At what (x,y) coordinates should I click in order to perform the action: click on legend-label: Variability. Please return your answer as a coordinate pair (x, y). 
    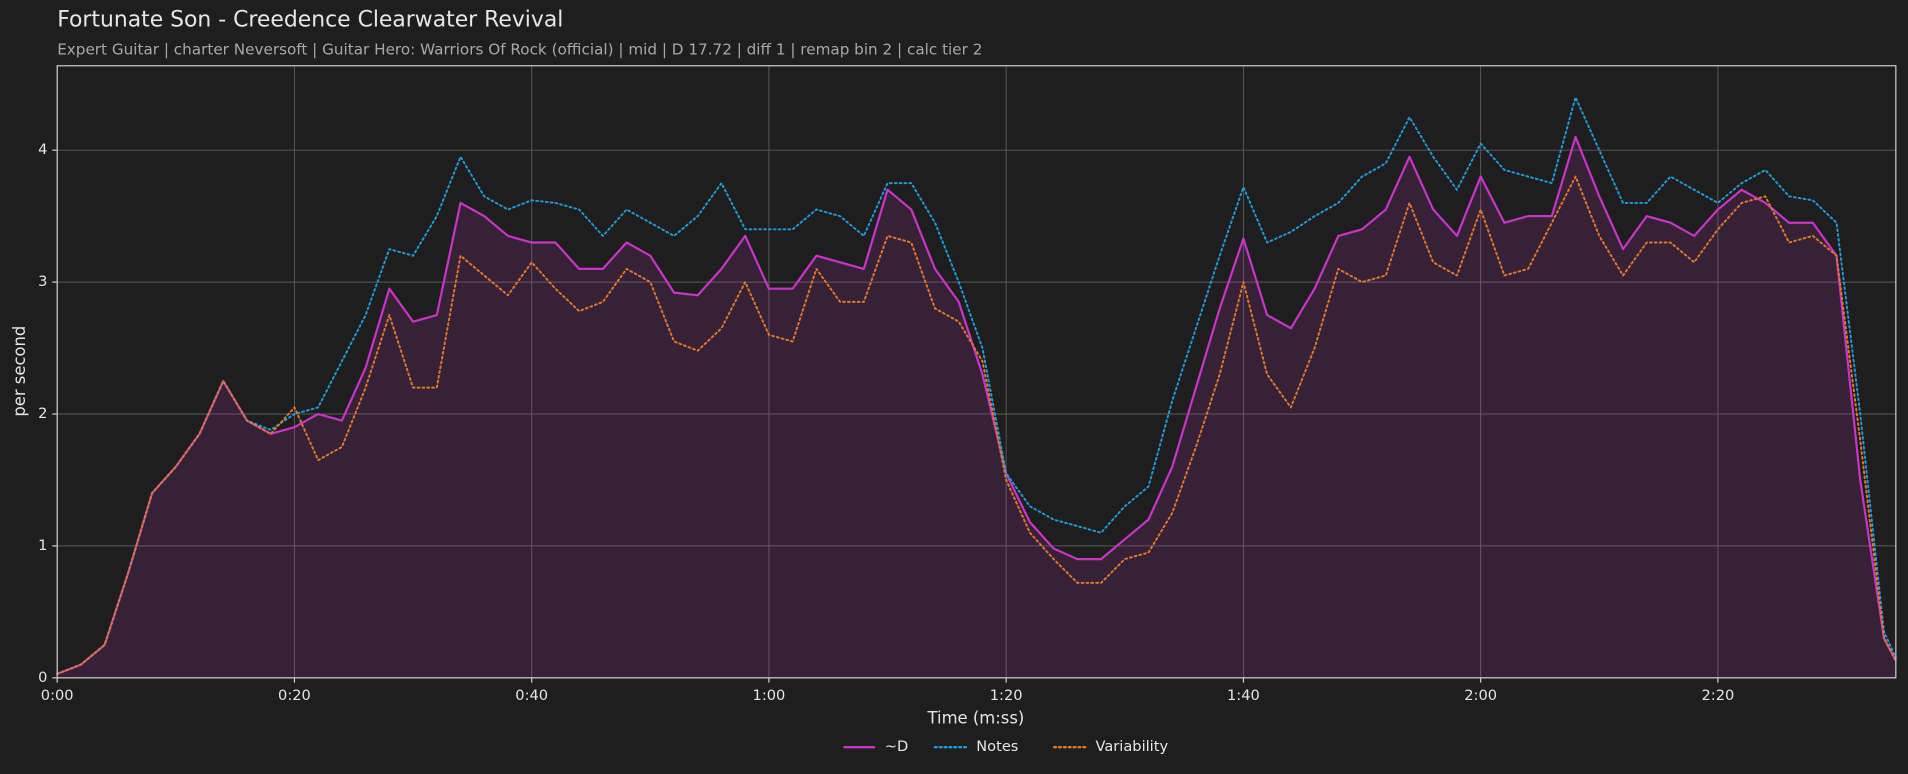
    Looking at the image, I should click on (1132, 746).